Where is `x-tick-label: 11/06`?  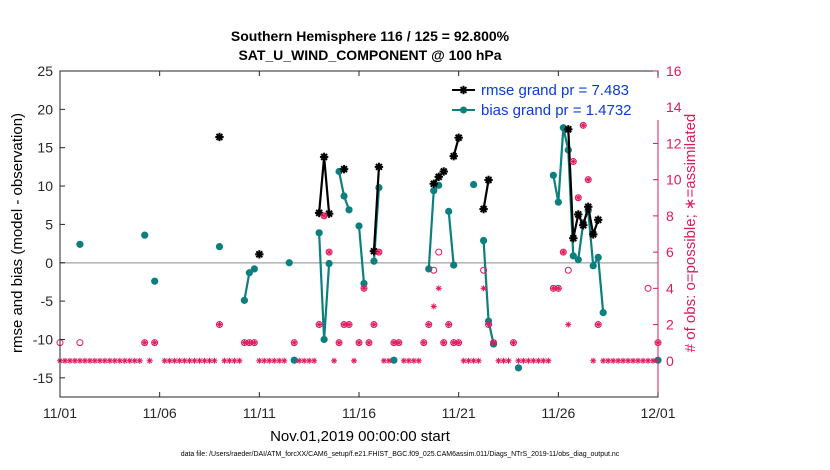 x-tick-label: 11/06 is located at coordinates (160, 413).